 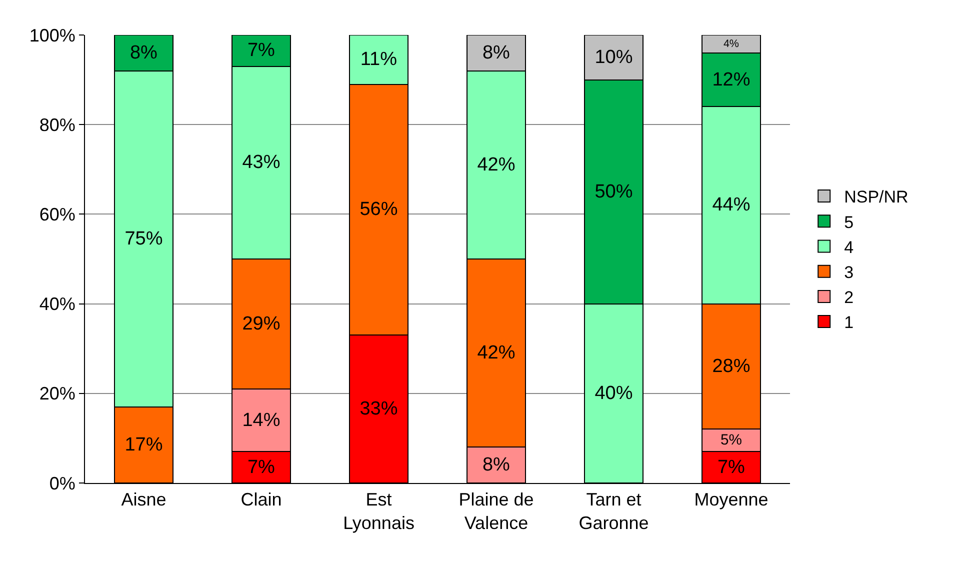 I want to click on legend-label: 3, so click(x=849, y=272).